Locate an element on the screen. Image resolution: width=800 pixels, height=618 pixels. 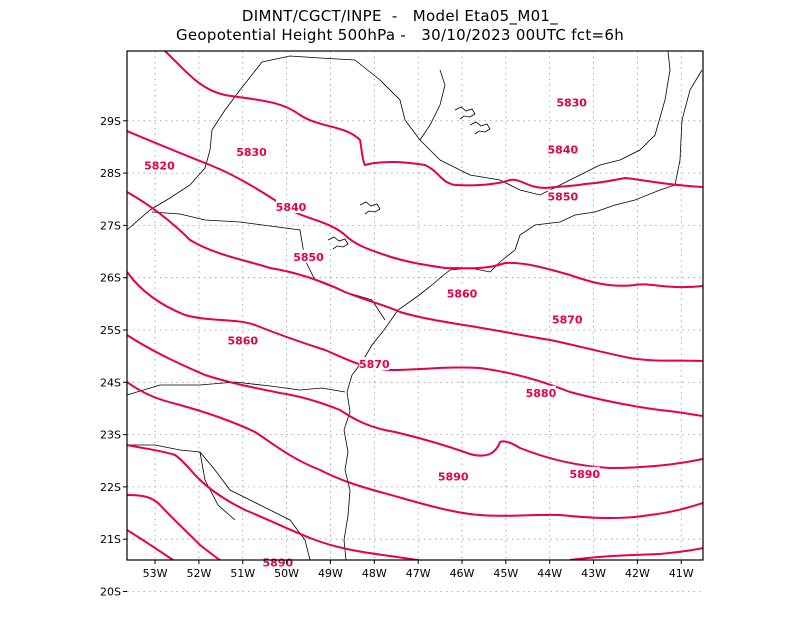
lat-tick-label: 21S is located at coordinates (110, 539).